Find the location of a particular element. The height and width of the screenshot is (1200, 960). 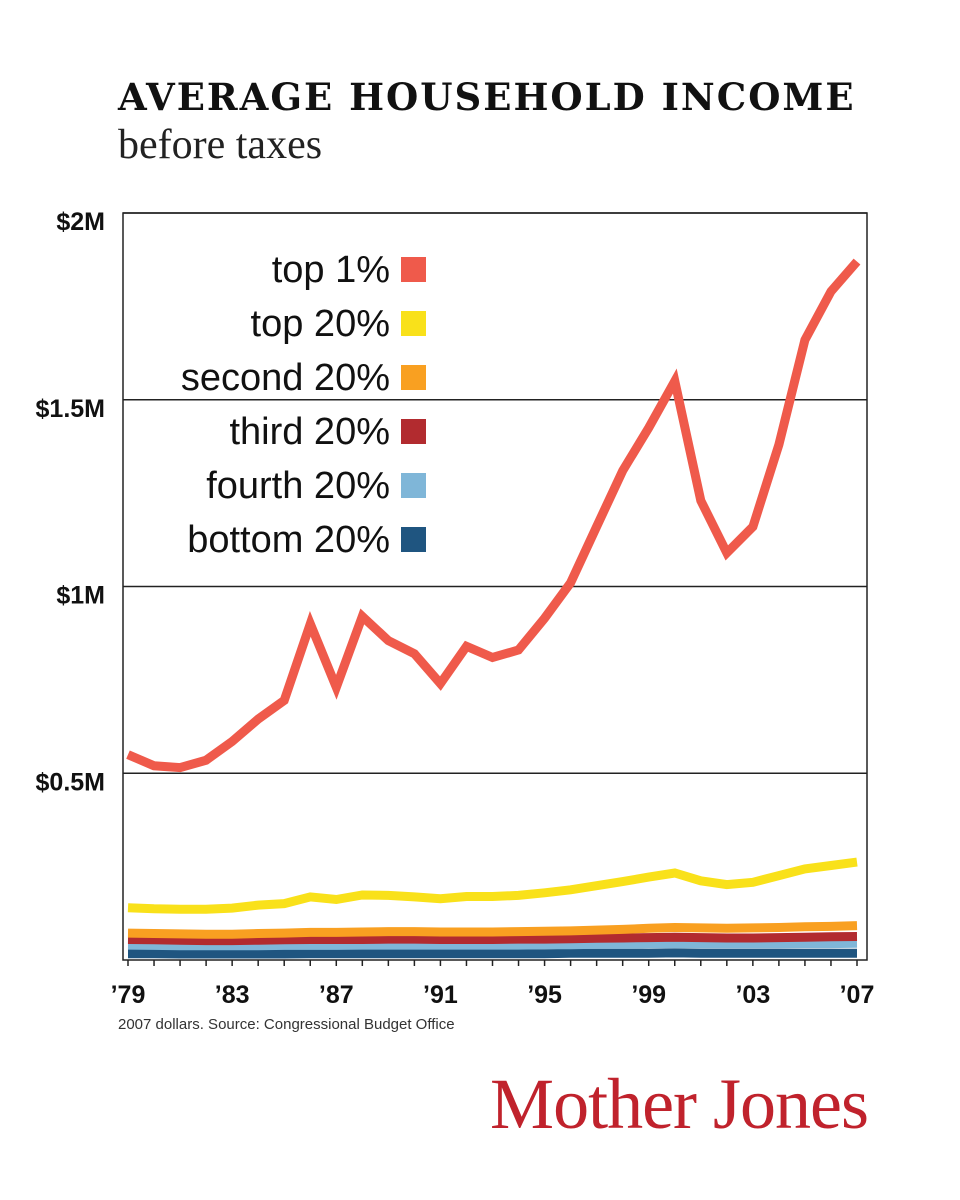

y-axis: $2M $1.5M $1M $0.5M is located at coordinates (70, 502).